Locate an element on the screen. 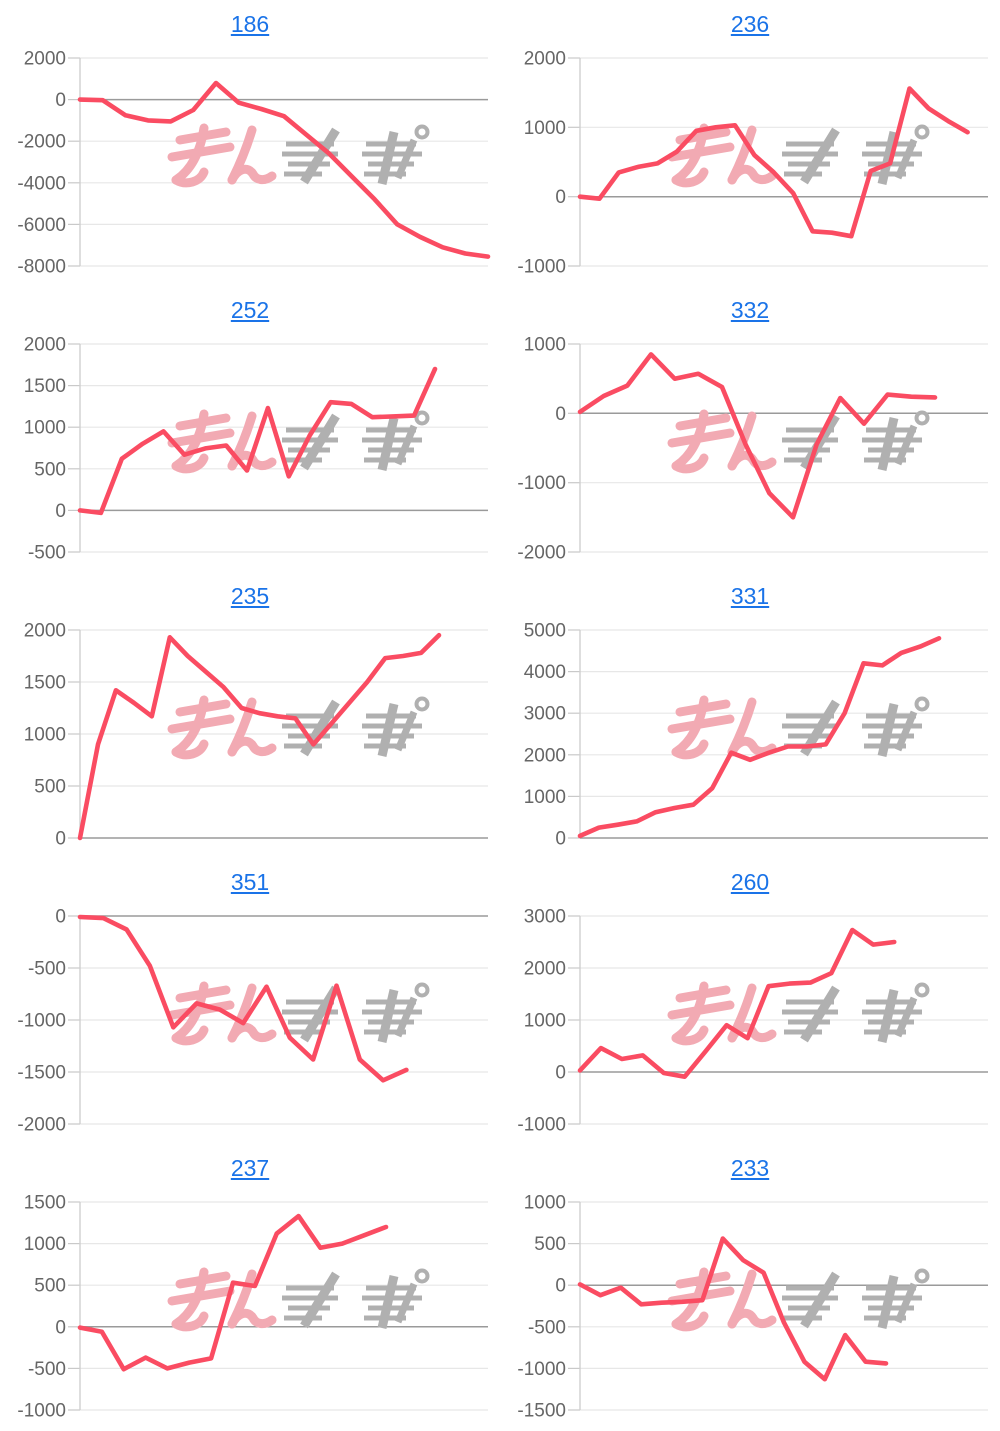 Image resolution: width=1000 pixels, height=1431 pixels. line-chart: 2000 1000 0 -1000 is located at coordinates (752, 163).